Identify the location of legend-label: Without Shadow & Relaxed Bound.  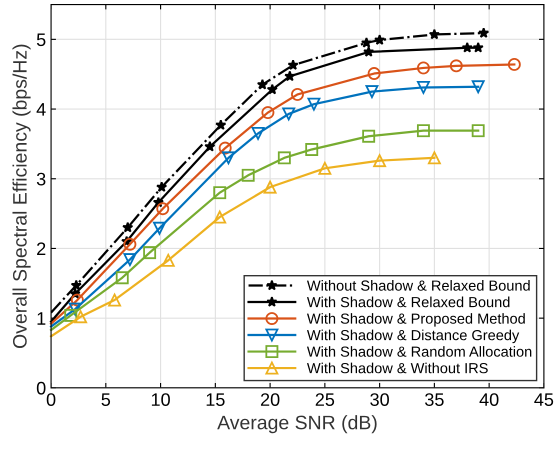
(418, 285).